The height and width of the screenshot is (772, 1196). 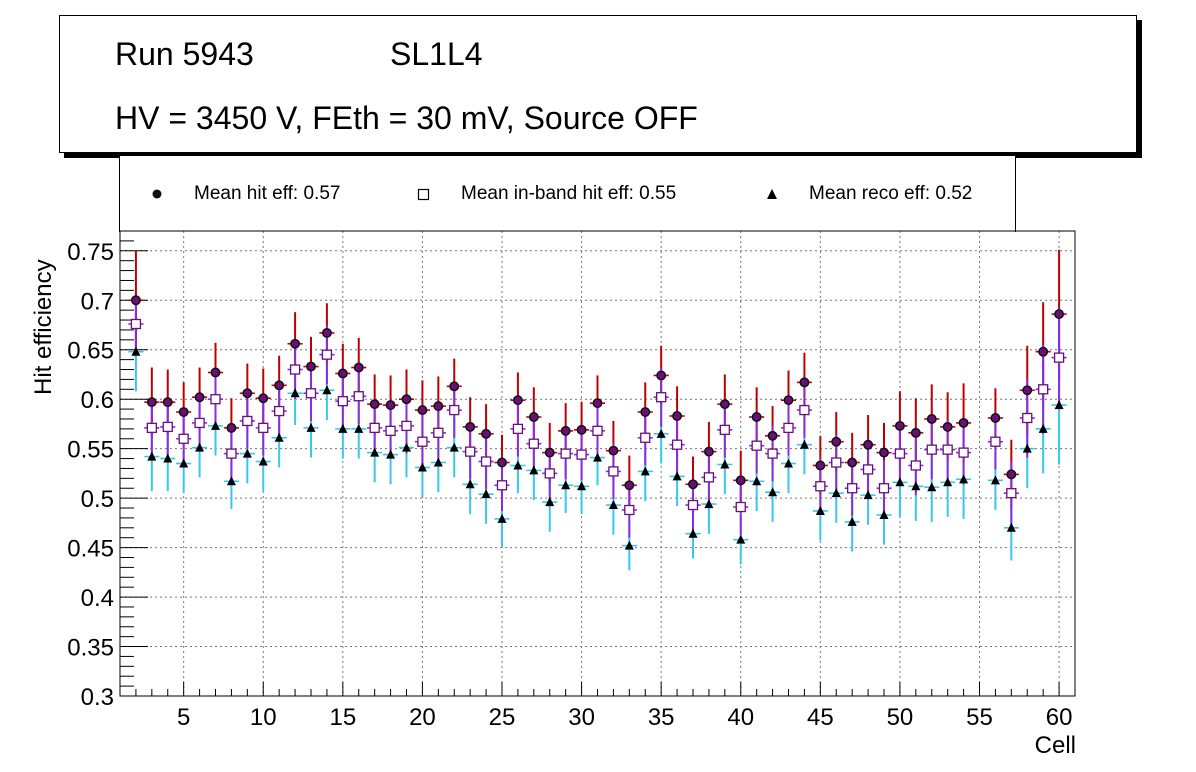 What do you see at coordinates (267, 193) in the screenshot?
I see `legend-hit-label: Mean hit eff: 0.57` at bounding box center [267, 193].